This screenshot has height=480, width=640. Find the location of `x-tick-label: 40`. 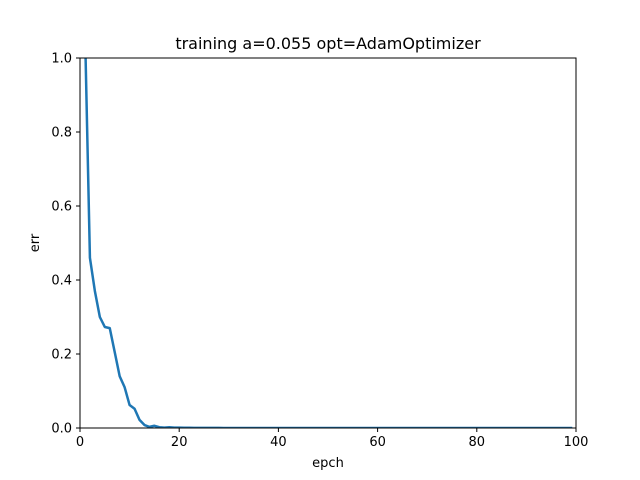

x-tick-label: 40 is located at coordinates (278, 442).